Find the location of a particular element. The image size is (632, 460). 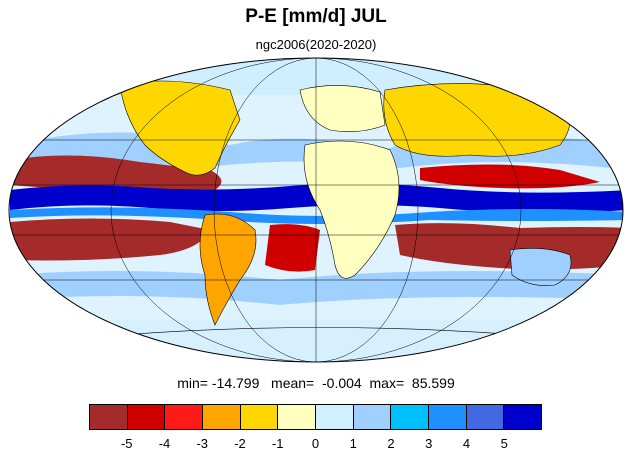

map-stats: min= -14.799 mean= -0.004 max= 85.599 is located at coordinates (316, 383).